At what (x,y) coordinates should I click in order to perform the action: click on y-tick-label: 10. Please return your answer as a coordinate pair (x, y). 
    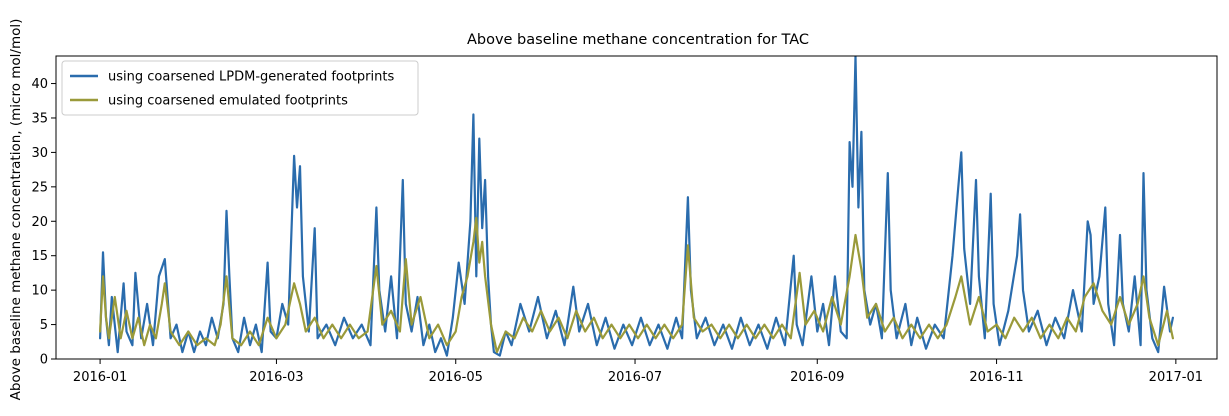
    Looking at the image, I should click on (39, 291).